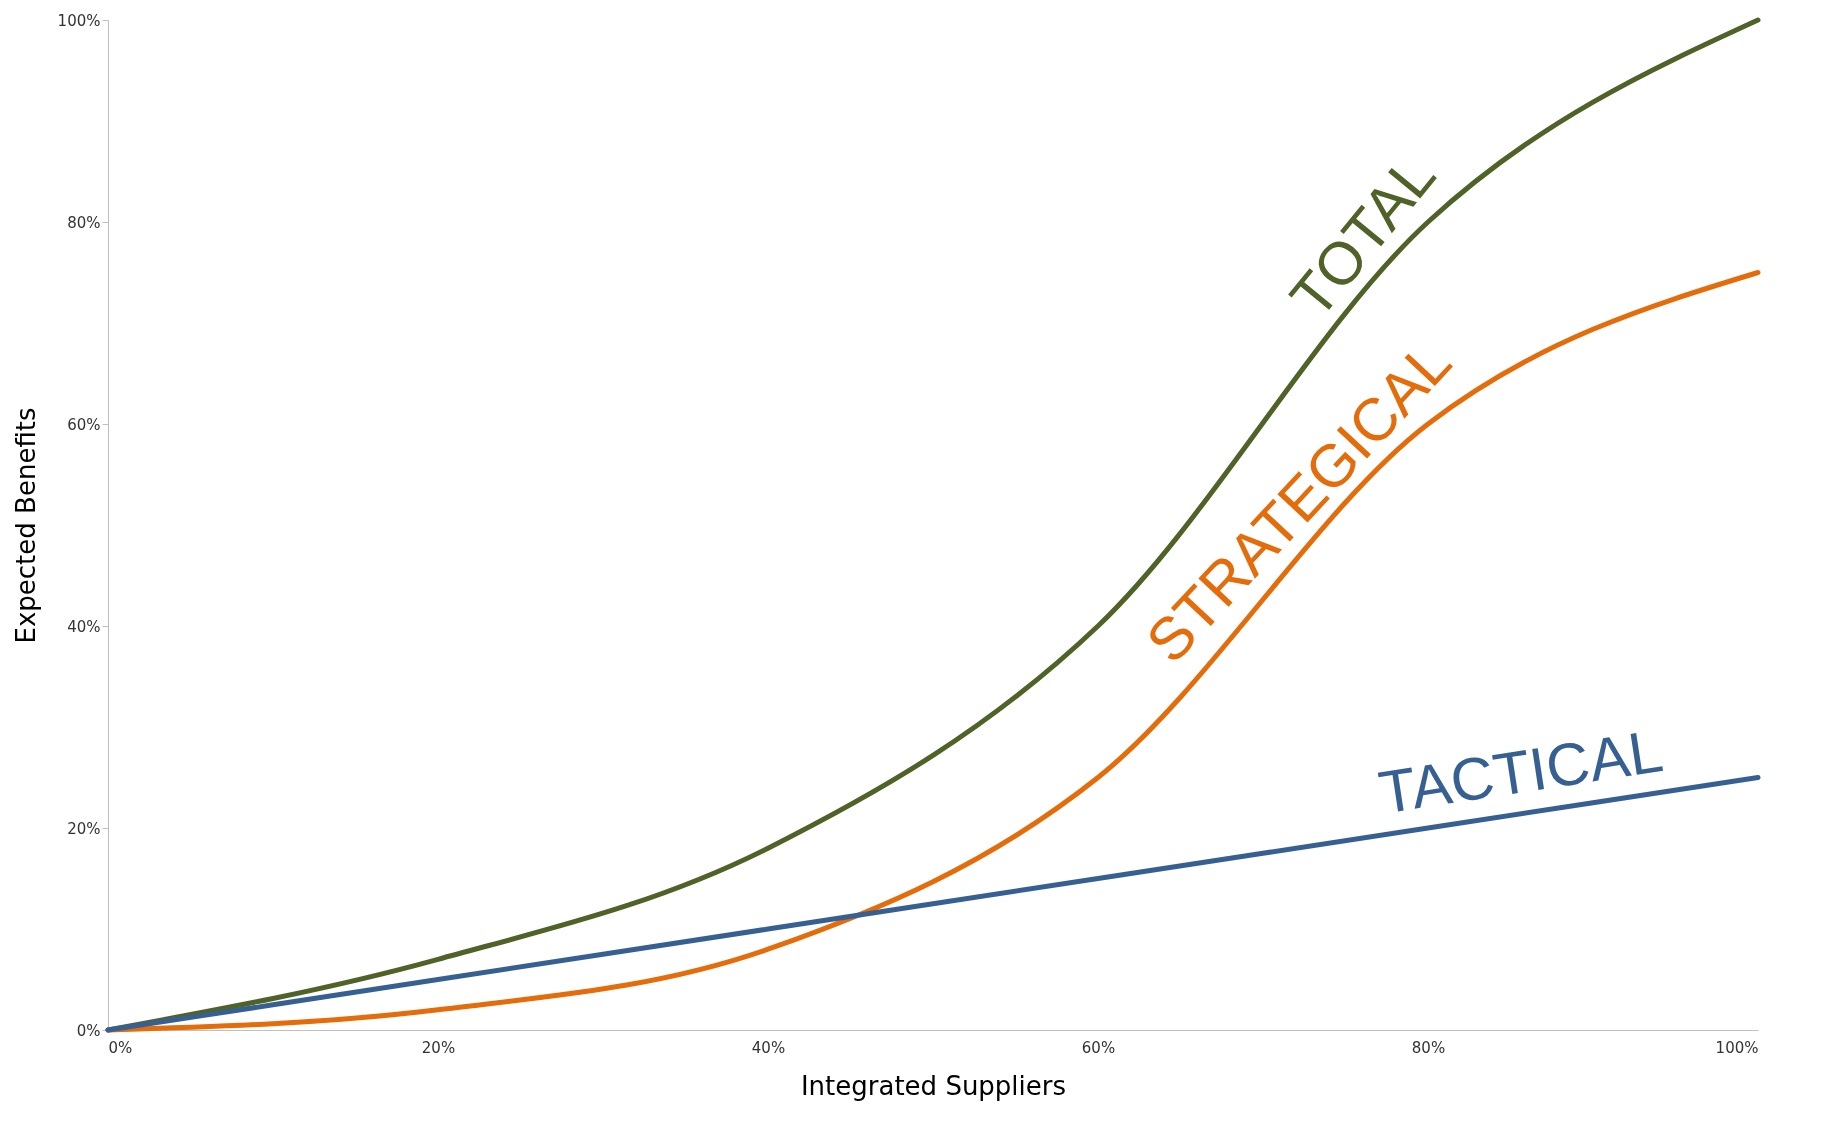  Describe the element at coordinates (25, 525) in the screenshot. I see `y-axis-title: Expected Benefits` at that location.